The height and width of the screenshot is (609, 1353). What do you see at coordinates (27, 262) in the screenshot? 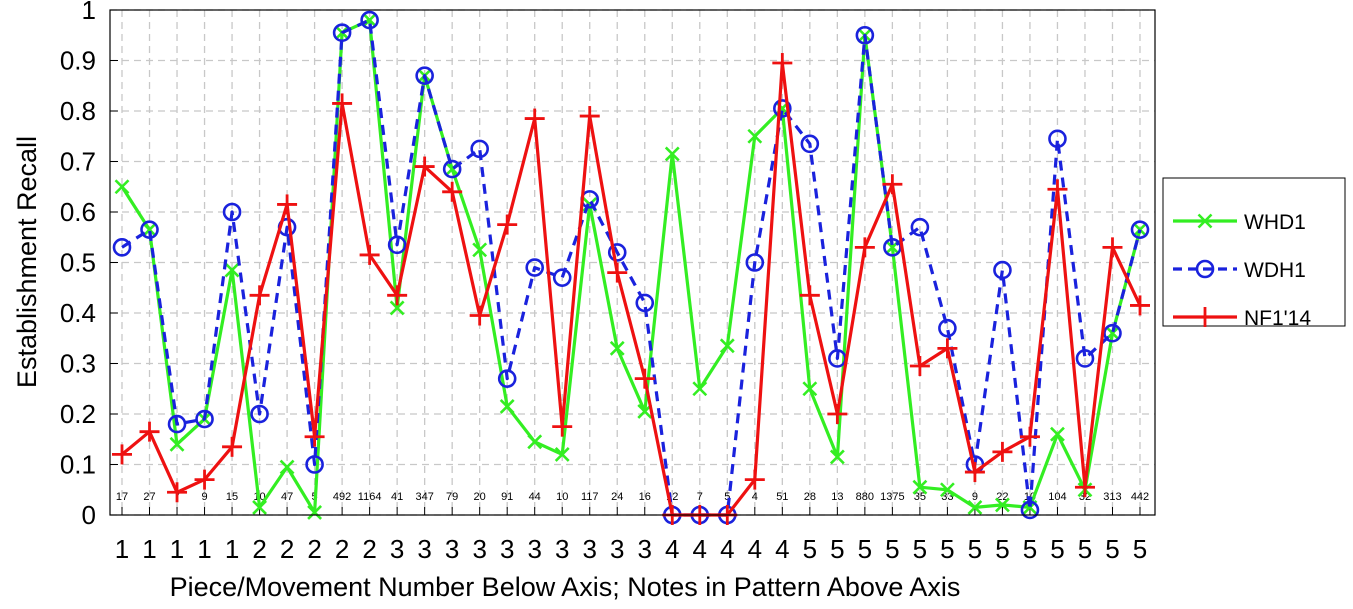
I see `y-axis-title: Establishment Recall` at bounding box center [27, 262].